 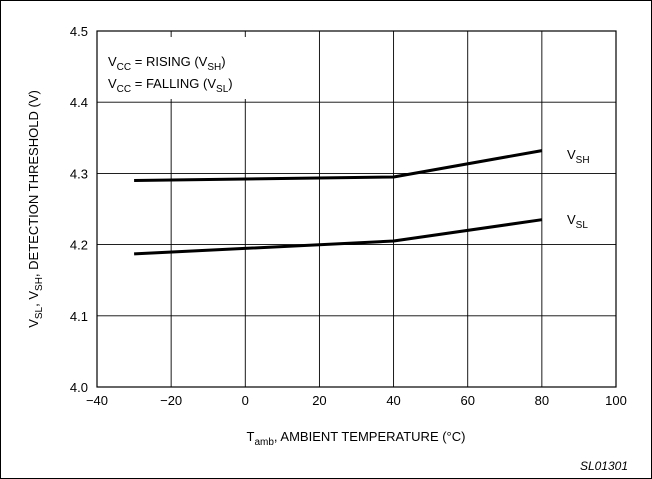 What do you see at coordinates (338, 237) in the screenshot?
I see `series-line-vsl` at bounding box center [338, 237].